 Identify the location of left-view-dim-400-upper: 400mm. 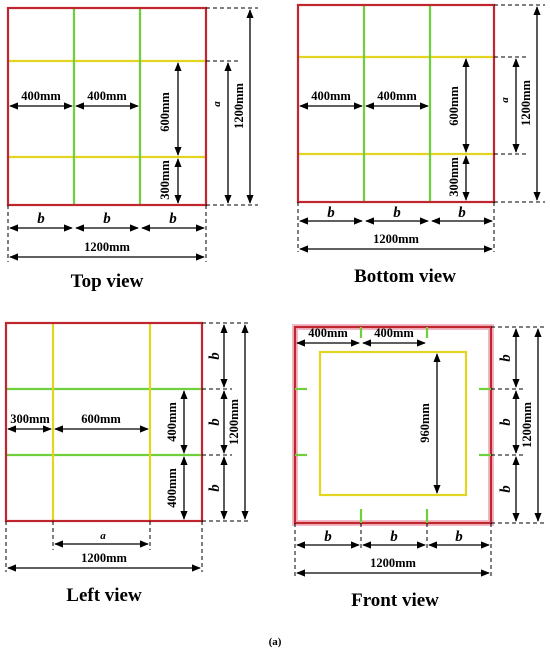
(172, 422).